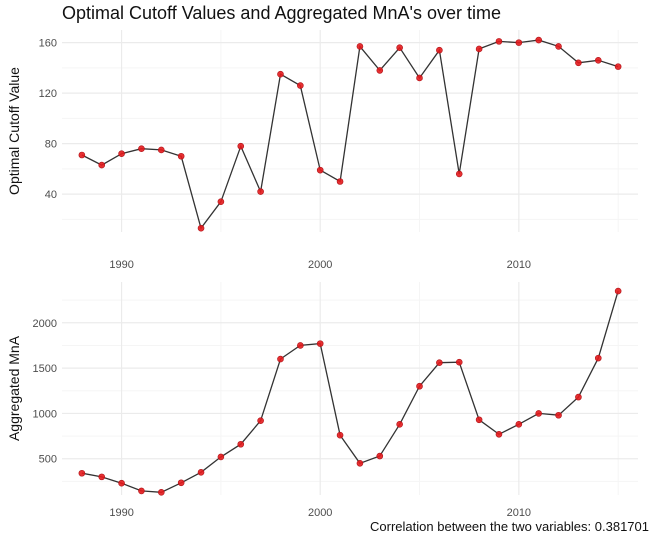  I want to click on y-tick-label: 500, so click(48, 460).